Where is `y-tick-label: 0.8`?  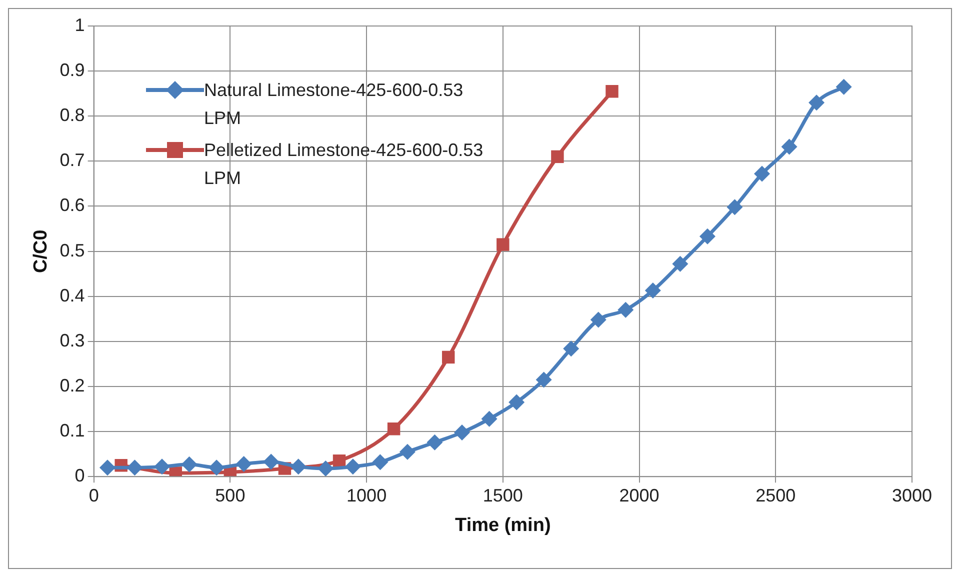 y-tick-label: 0.8 is located at coordinates (72, 115).